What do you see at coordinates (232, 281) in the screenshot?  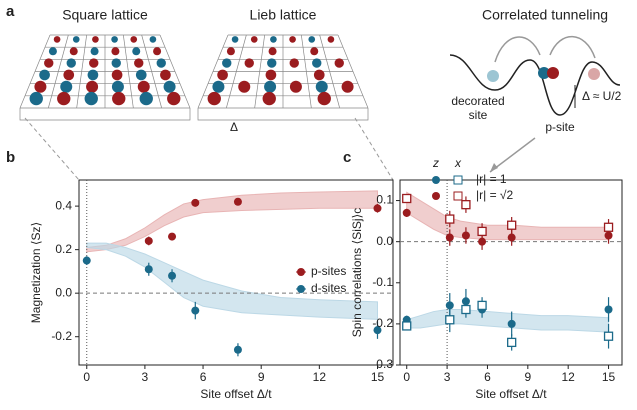 I see `confidence-band` at bounding box center [232, 281].